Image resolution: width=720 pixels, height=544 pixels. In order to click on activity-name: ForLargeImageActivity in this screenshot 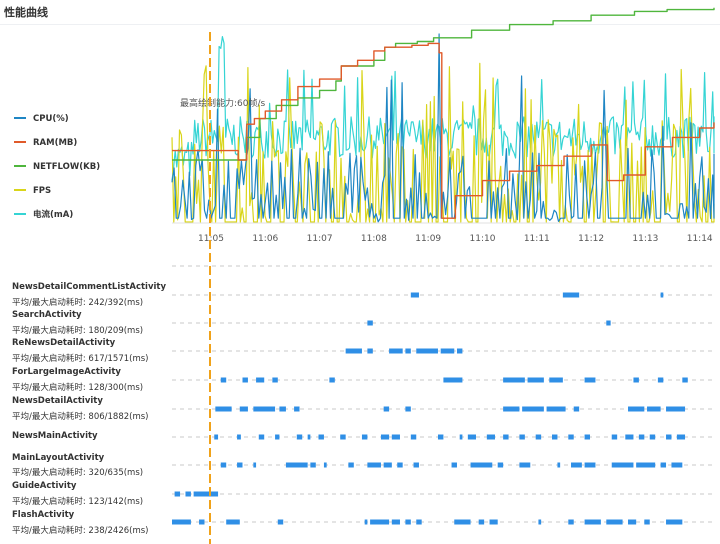, I will do `click(66, 372)`.